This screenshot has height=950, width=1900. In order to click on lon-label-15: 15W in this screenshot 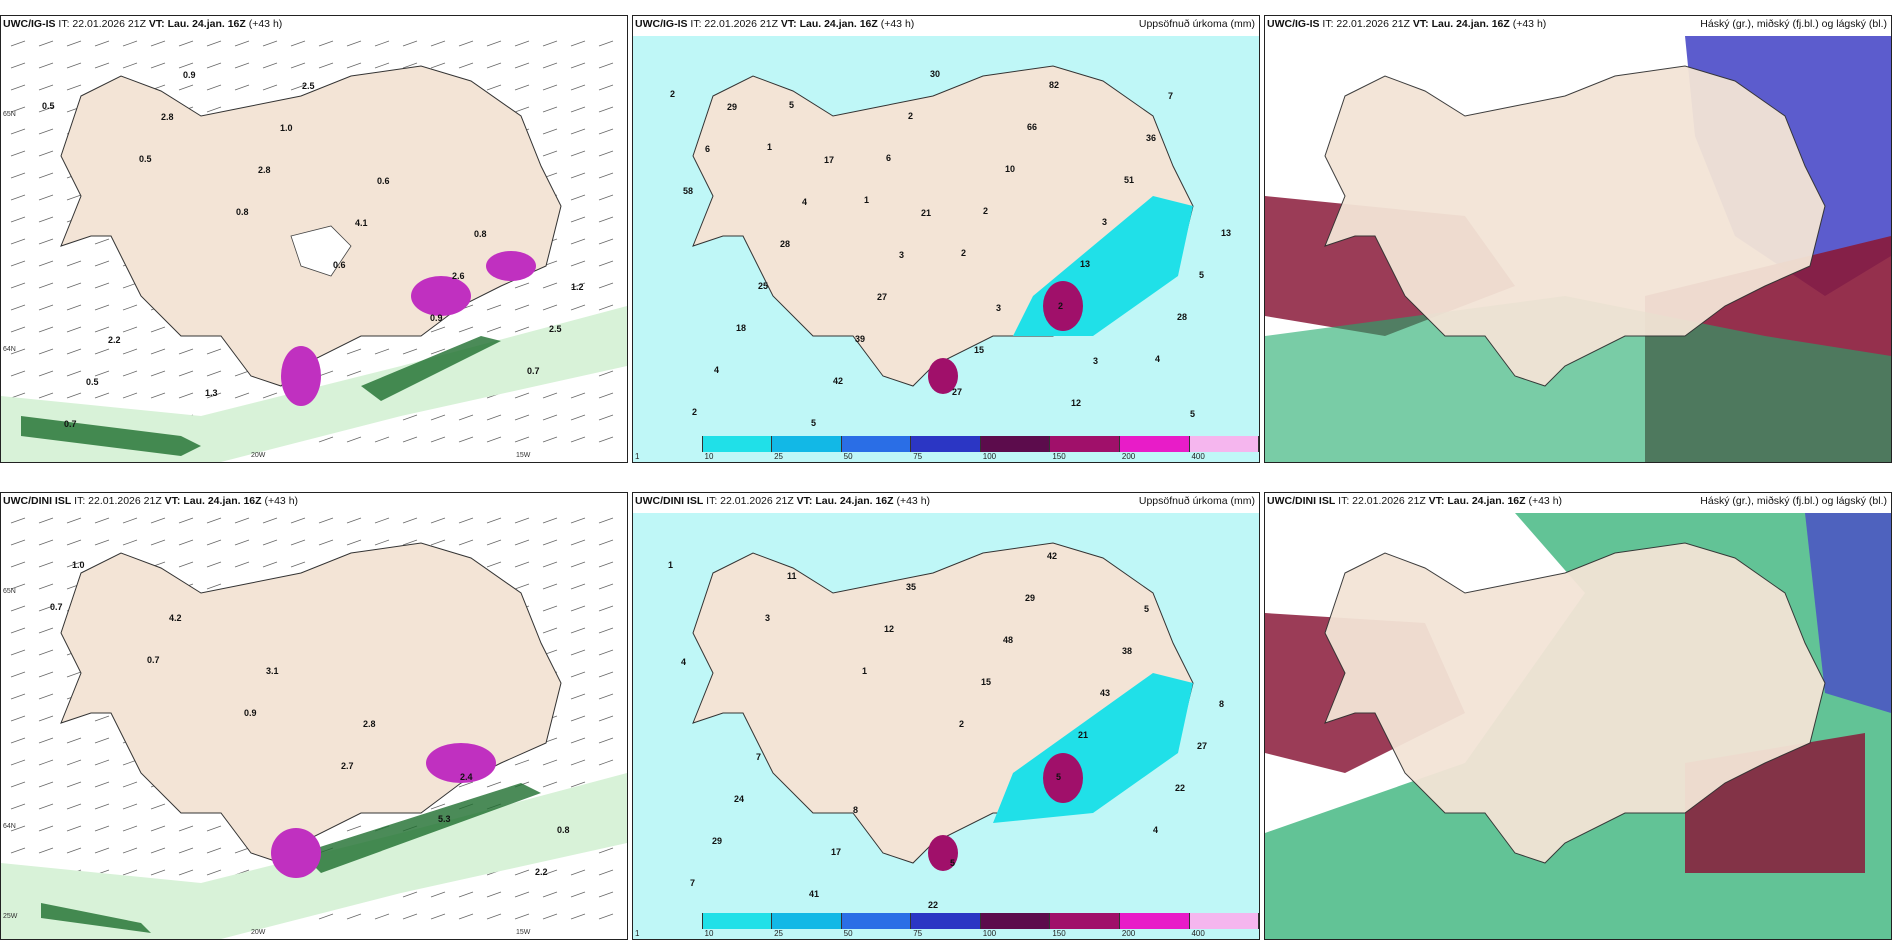, I will do `click(523, 932)`.